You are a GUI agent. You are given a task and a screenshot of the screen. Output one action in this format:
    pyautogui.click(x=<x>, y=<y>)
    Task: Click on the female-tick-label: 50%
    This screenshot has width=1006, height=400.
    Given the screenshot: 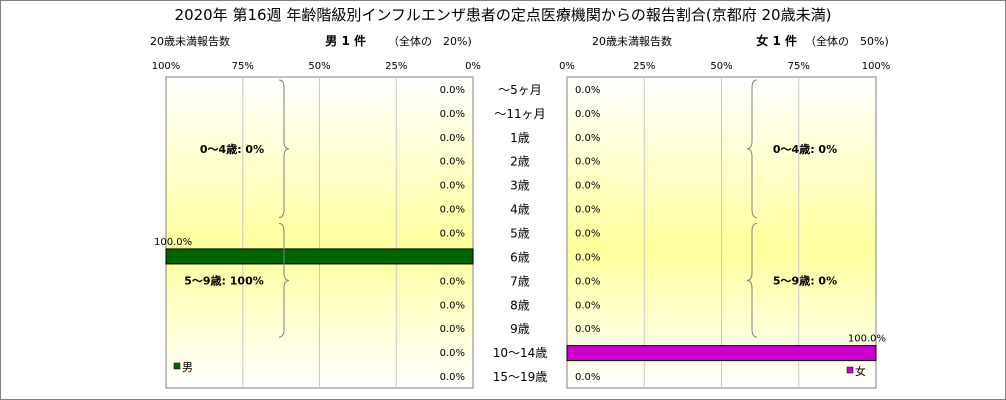 What is the action you would take?
    pyautogui.click(x=721, y=66)
    